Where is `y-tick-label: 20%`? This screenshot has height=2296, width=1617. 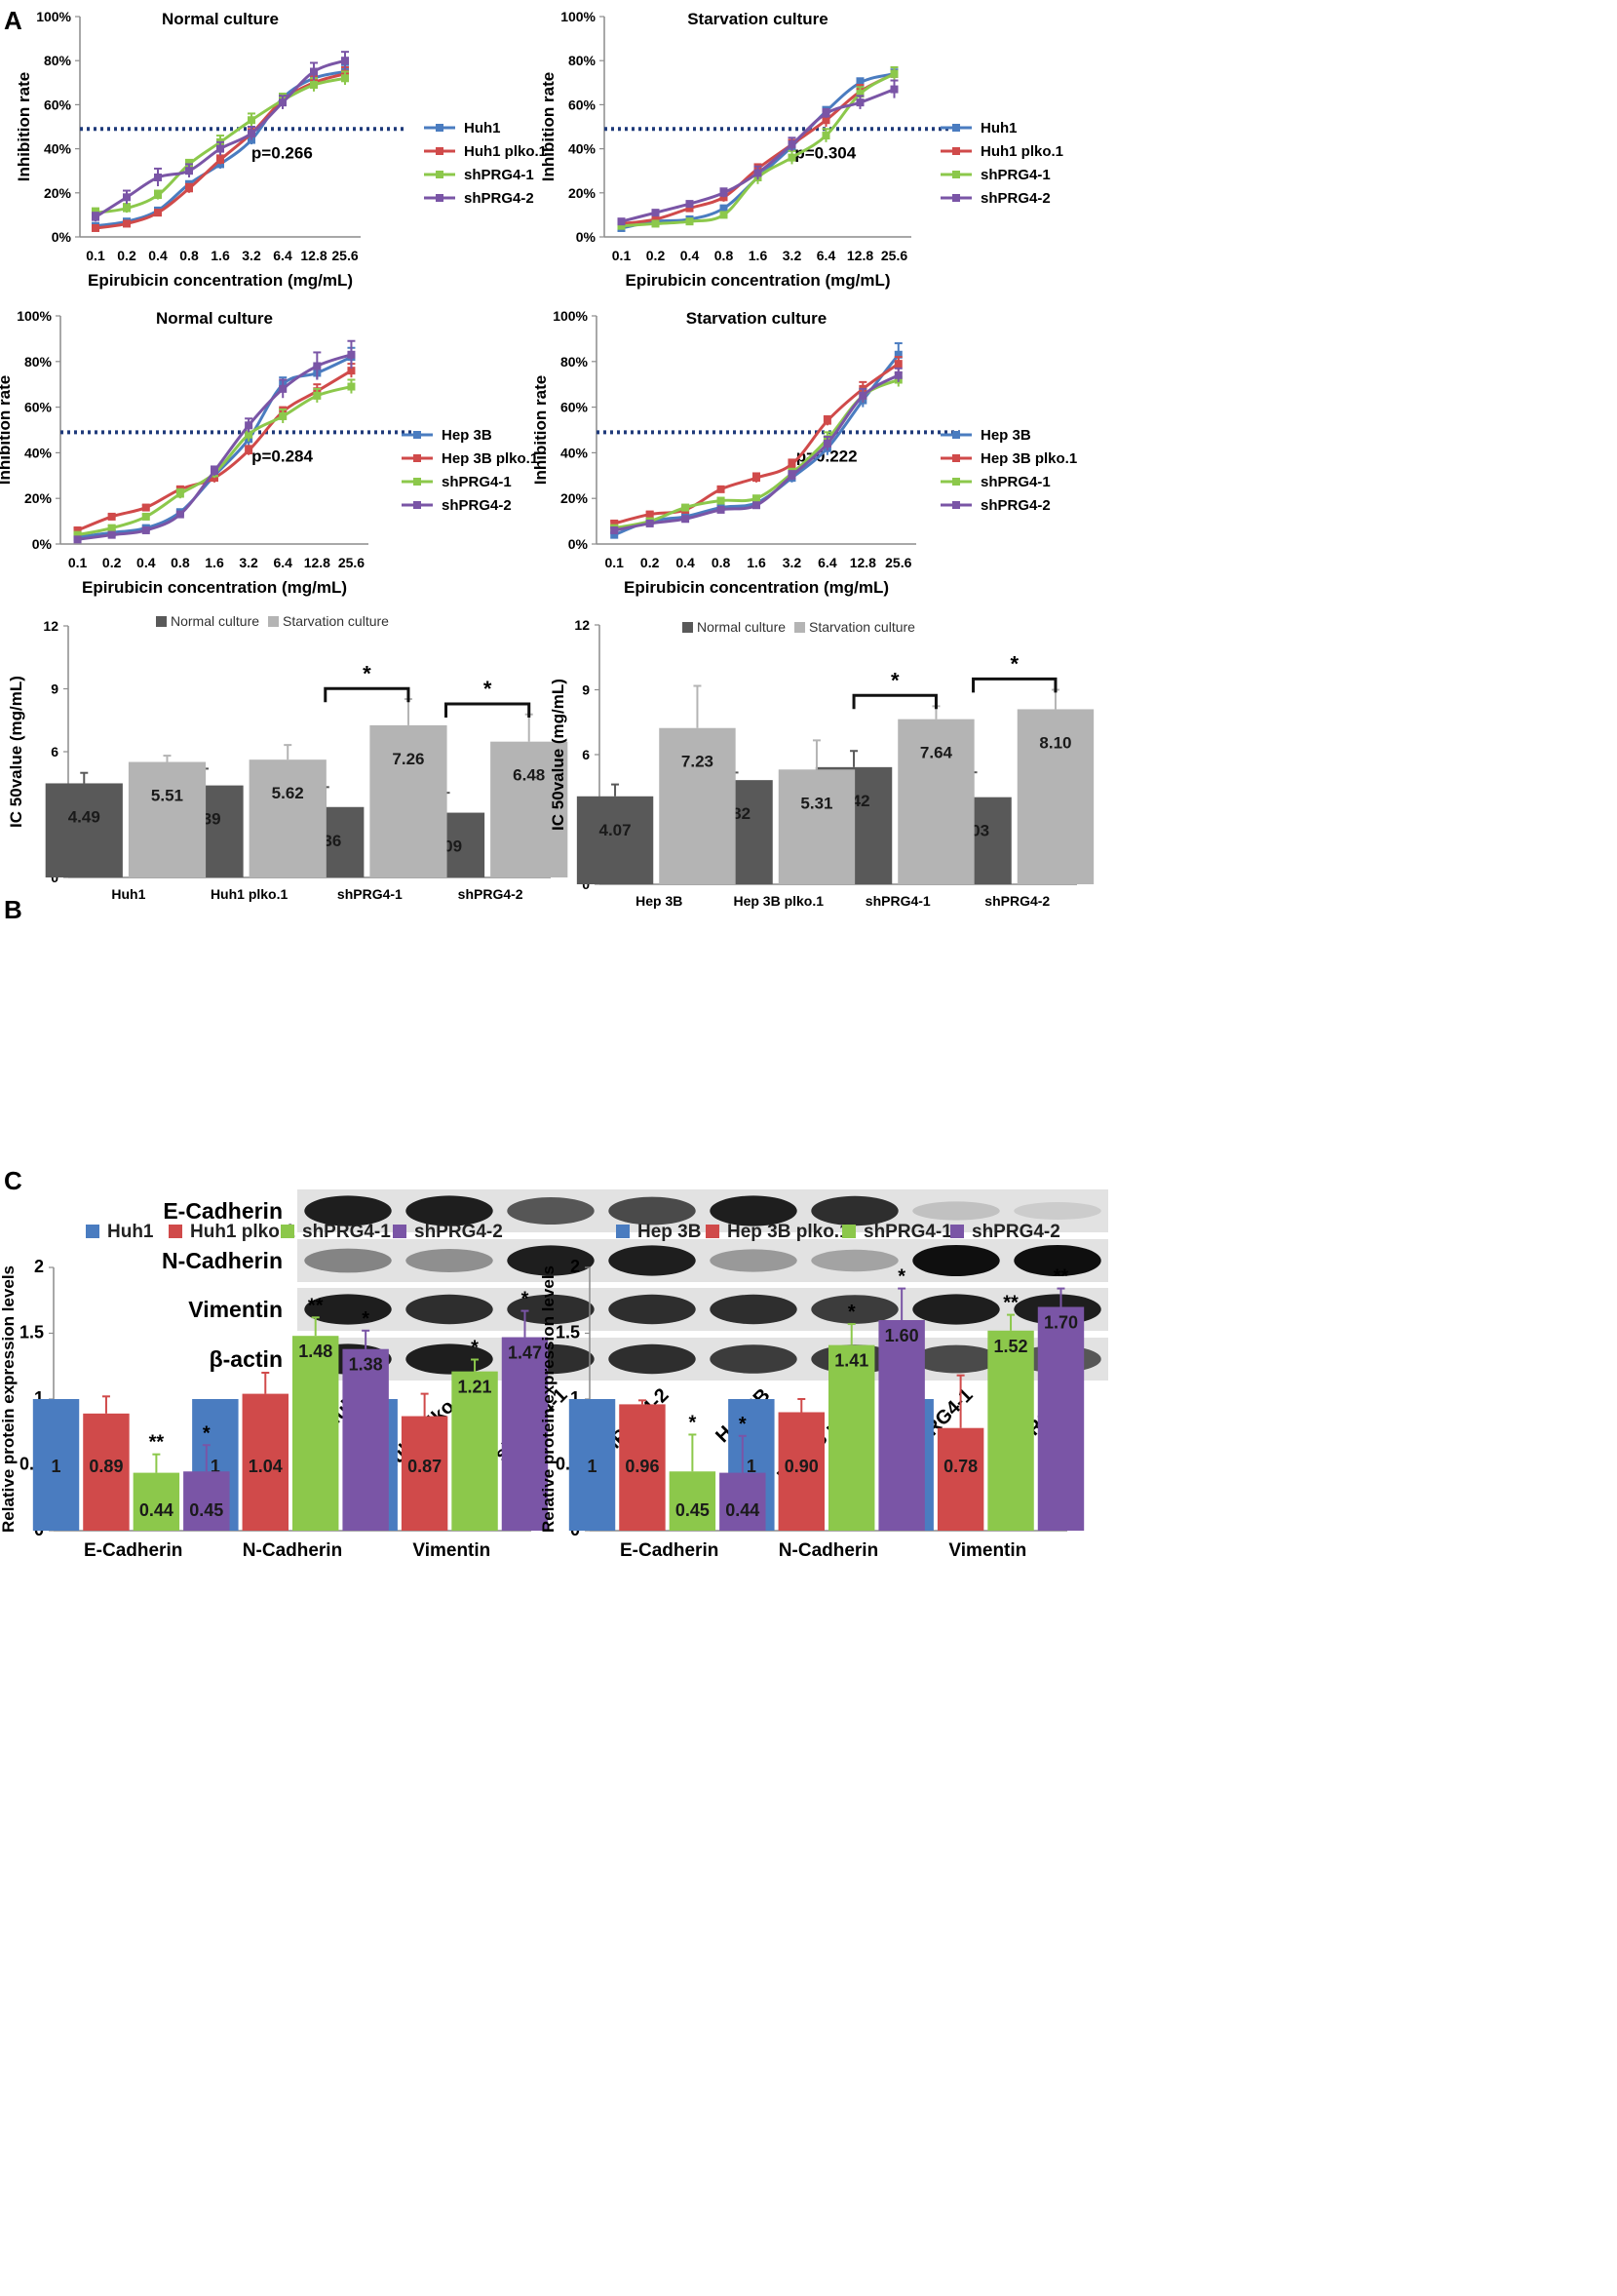
y-tick-label: 20% is located at coordinates (582, 193).